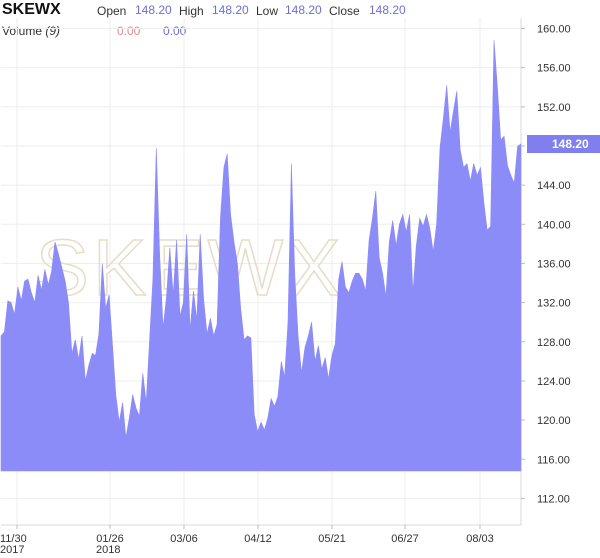  I want to click on x-tick-year: 2017, so click(12, 550).